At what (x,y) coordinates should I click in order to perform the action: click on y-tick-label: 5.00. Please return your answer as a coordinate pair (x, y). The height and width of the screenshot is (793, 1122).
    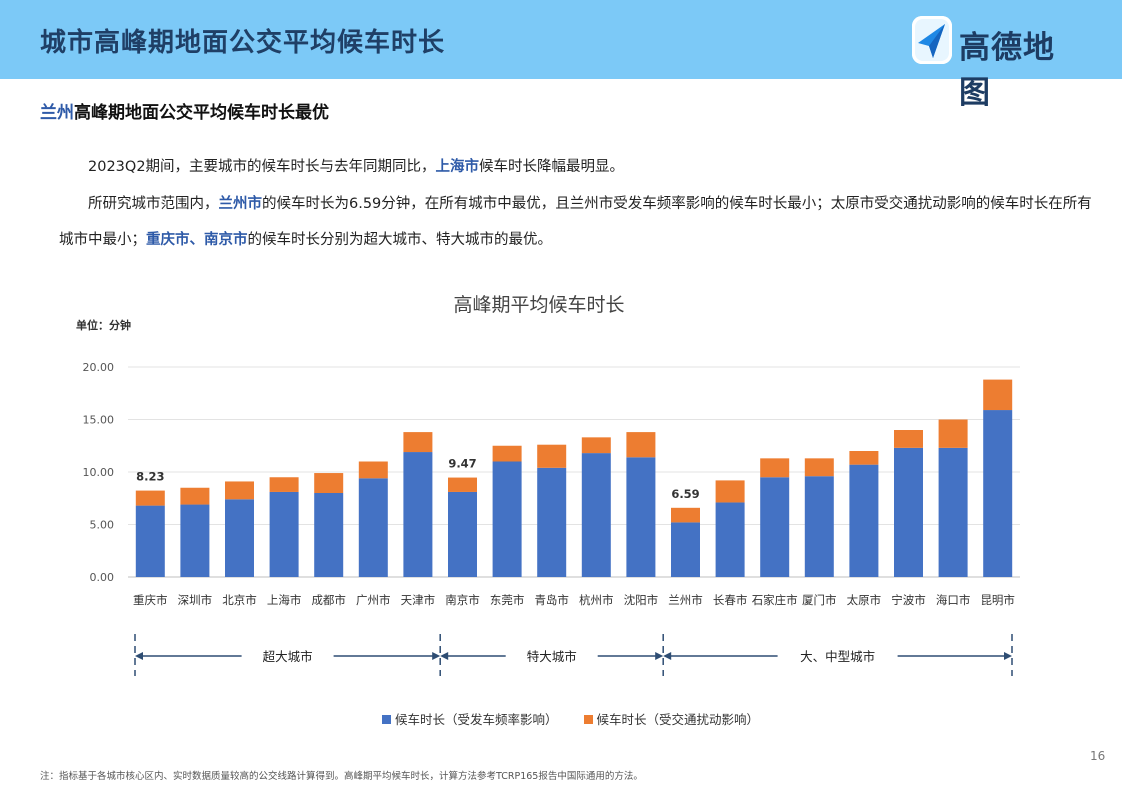
    Looking at the image, I should click on (102, 525).